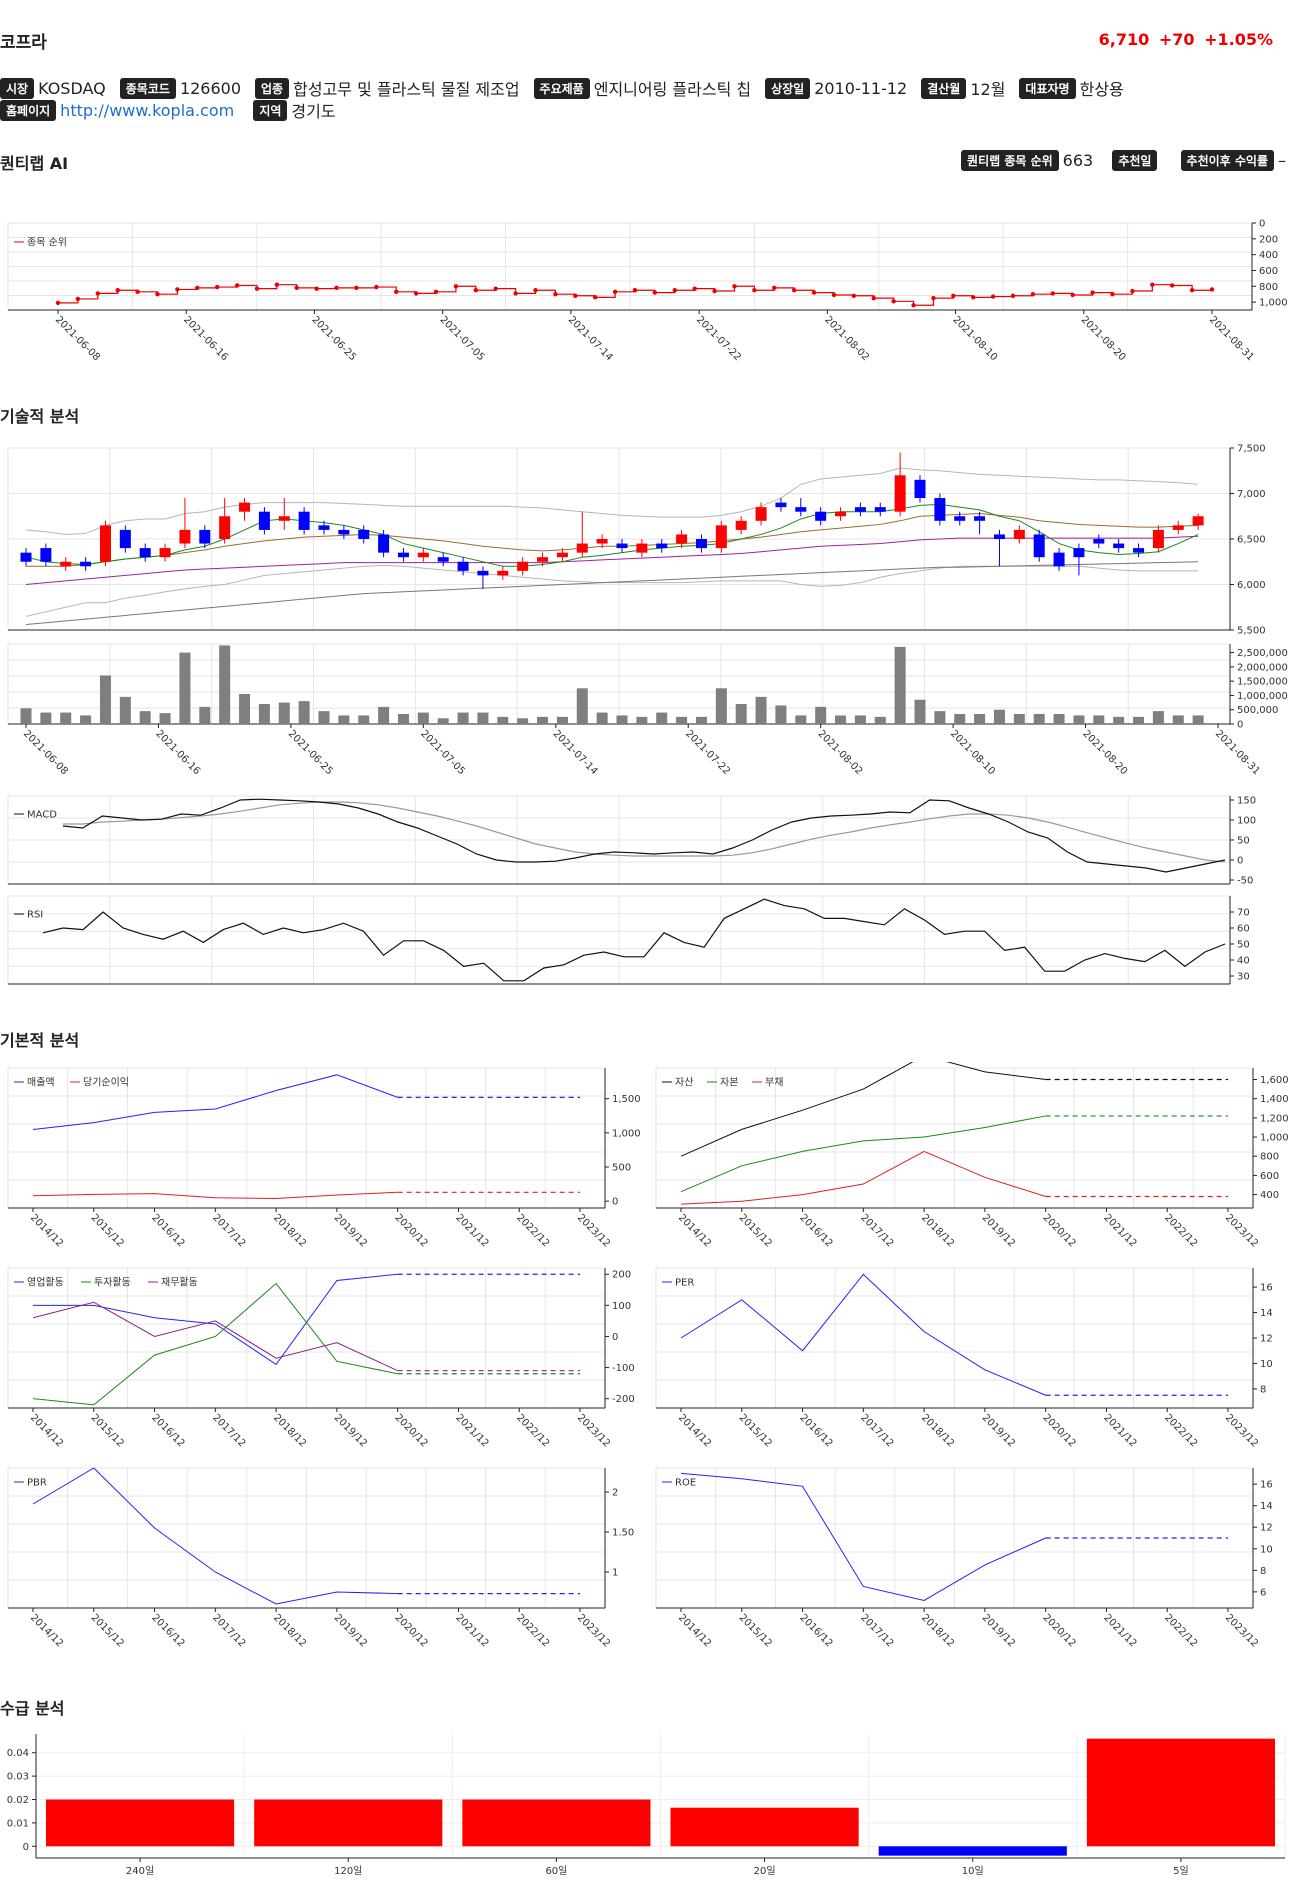 The width and height of the screenshot is (1296, 1893). I want to click on info-value: 12월, so click(988, 89).